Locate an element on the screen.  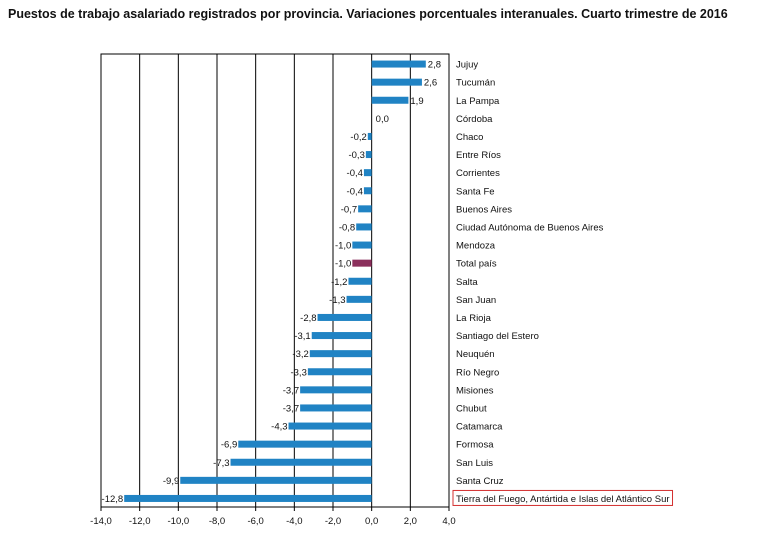
category-label: Santiago del Estero is located at coordinates (497, 336).